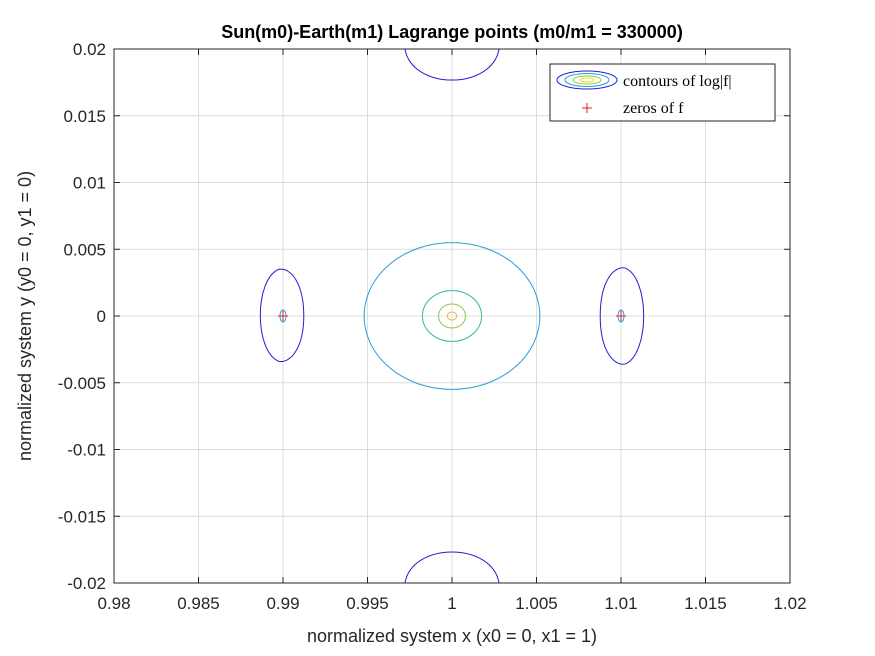 The image size is (875, 656). Describe the element at coordinates (113, 603) in the screenshot. I see `x-tick-label: 0.98` at that location.